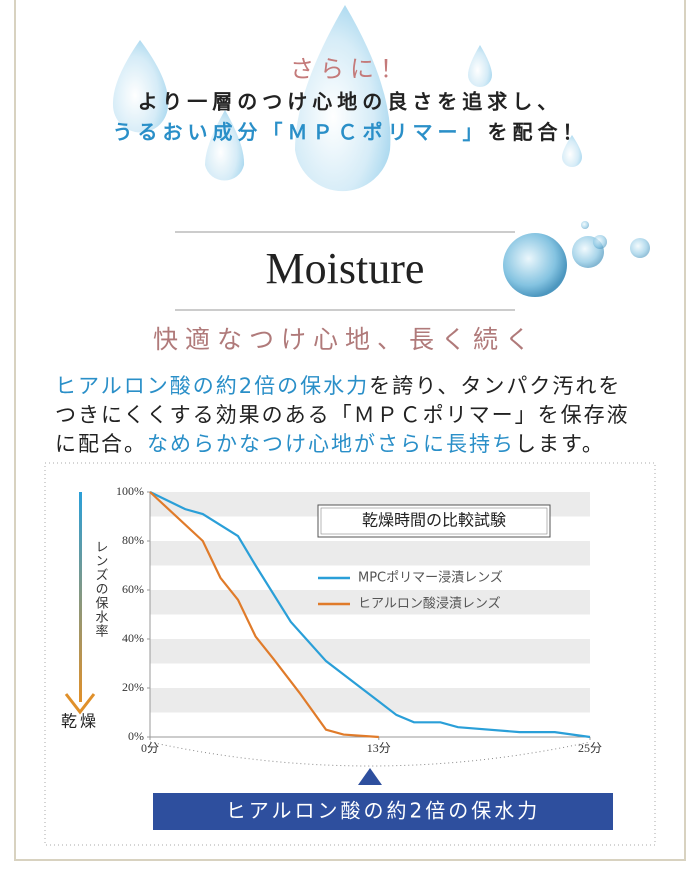 This screenshot has height=871, width=700. Describe the element at coordinates (350, 102) in the screenshot. I see `headline: より一層のつけ心地の良さを追求し、` at that location.